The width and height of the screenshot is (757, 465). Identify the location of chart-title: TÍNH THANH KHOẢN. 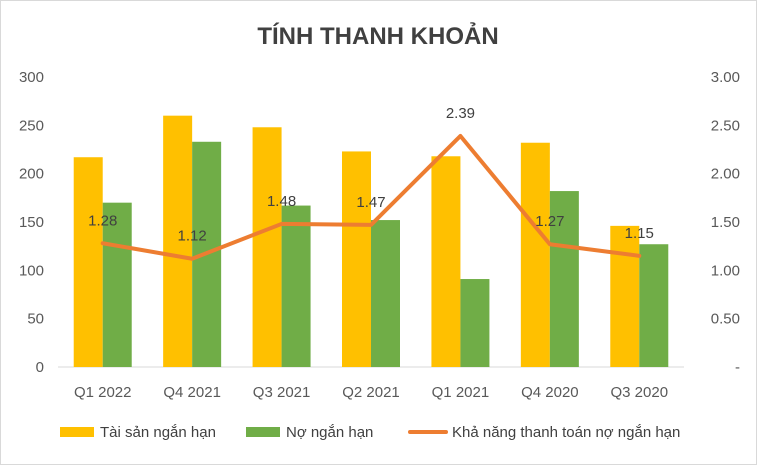
(377, 35).